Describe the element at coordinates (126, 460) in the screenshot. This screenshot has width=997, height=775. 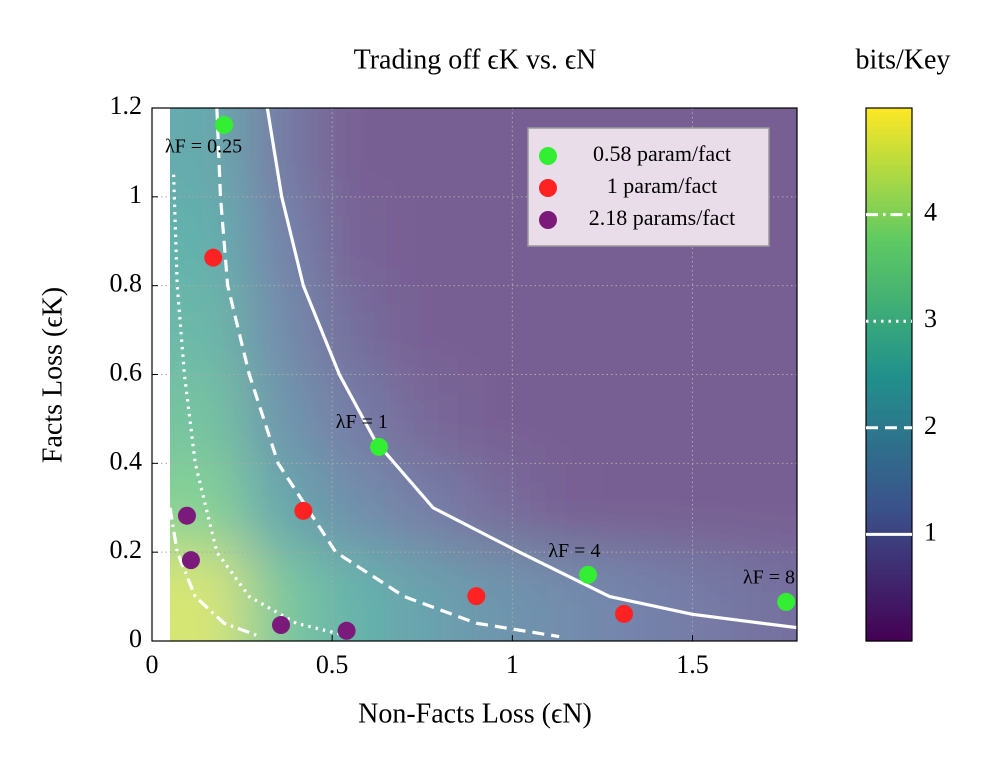
I see `y-tick-label: 0.4` at that location.